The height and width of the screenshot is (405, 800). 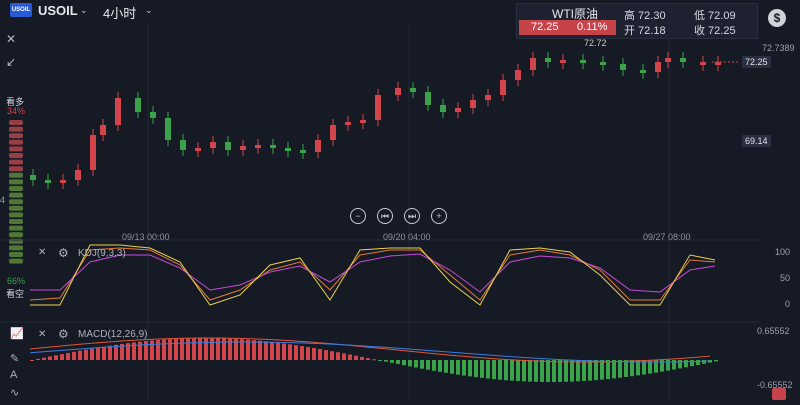 I want to click on prev-icon: ⏮, so click(x=385, y=216).